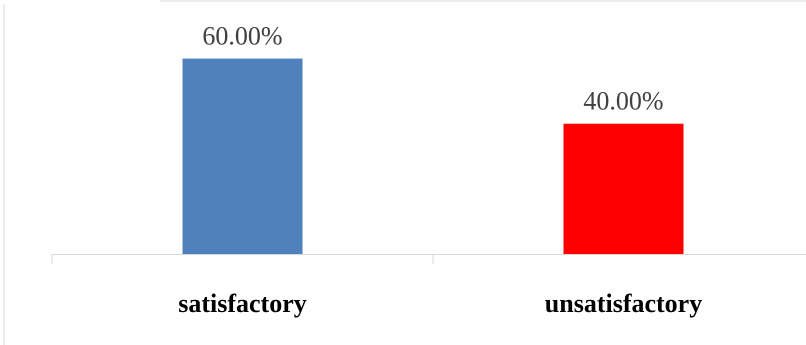  Describe the element at coordinates (428, 259) in the screenshot. I see `x-axis` at that location.